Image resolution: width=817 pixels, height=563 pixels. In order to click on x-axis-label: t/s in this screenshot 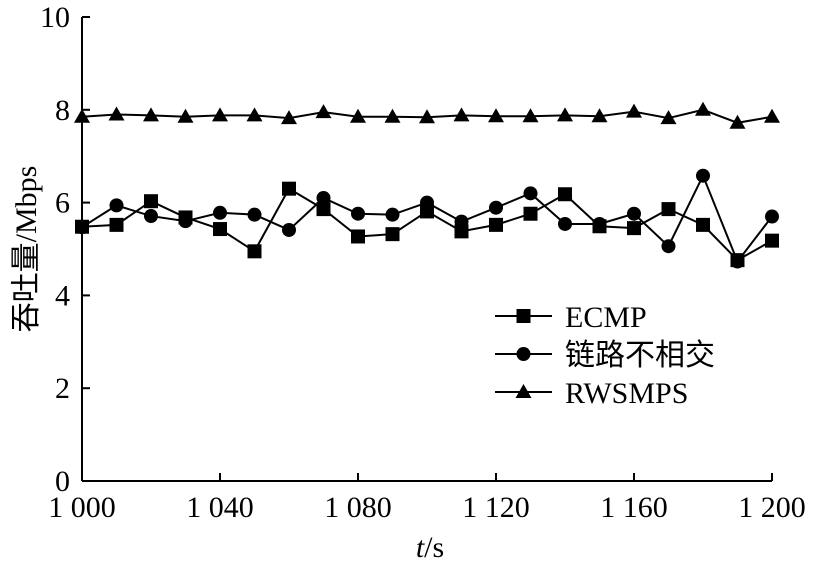, I will do `click(430, 547)`.